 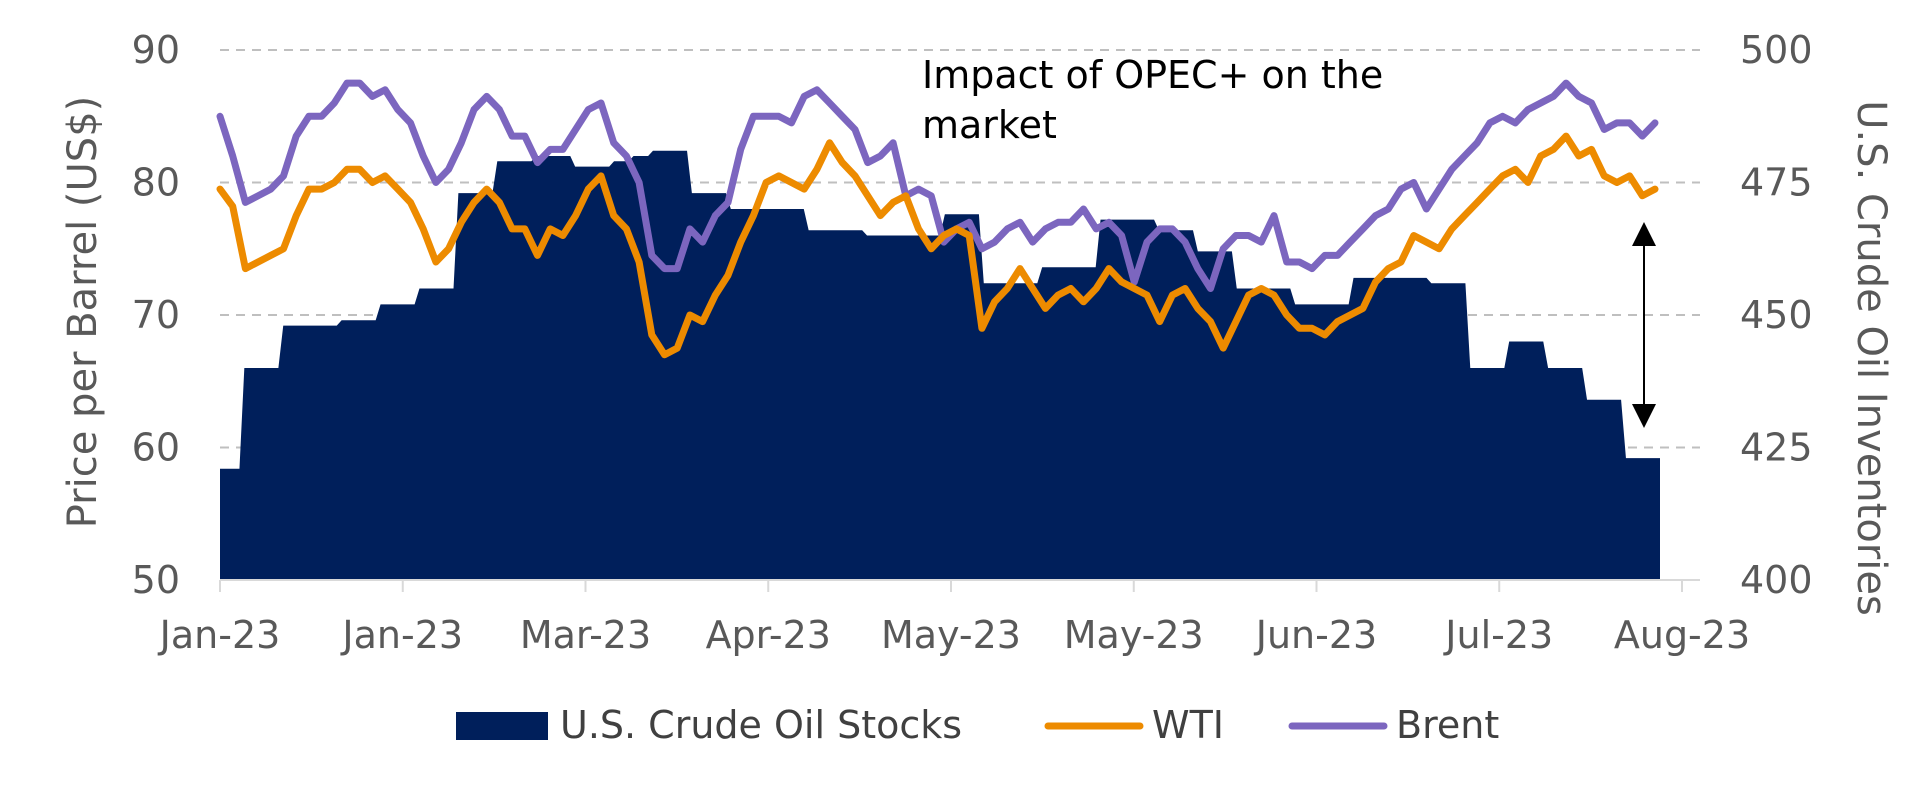 What do you see at coordinates (585, 635) in the screenshot?
I see `x-tick-label: Mar-23` at bounding box center [585, 635].